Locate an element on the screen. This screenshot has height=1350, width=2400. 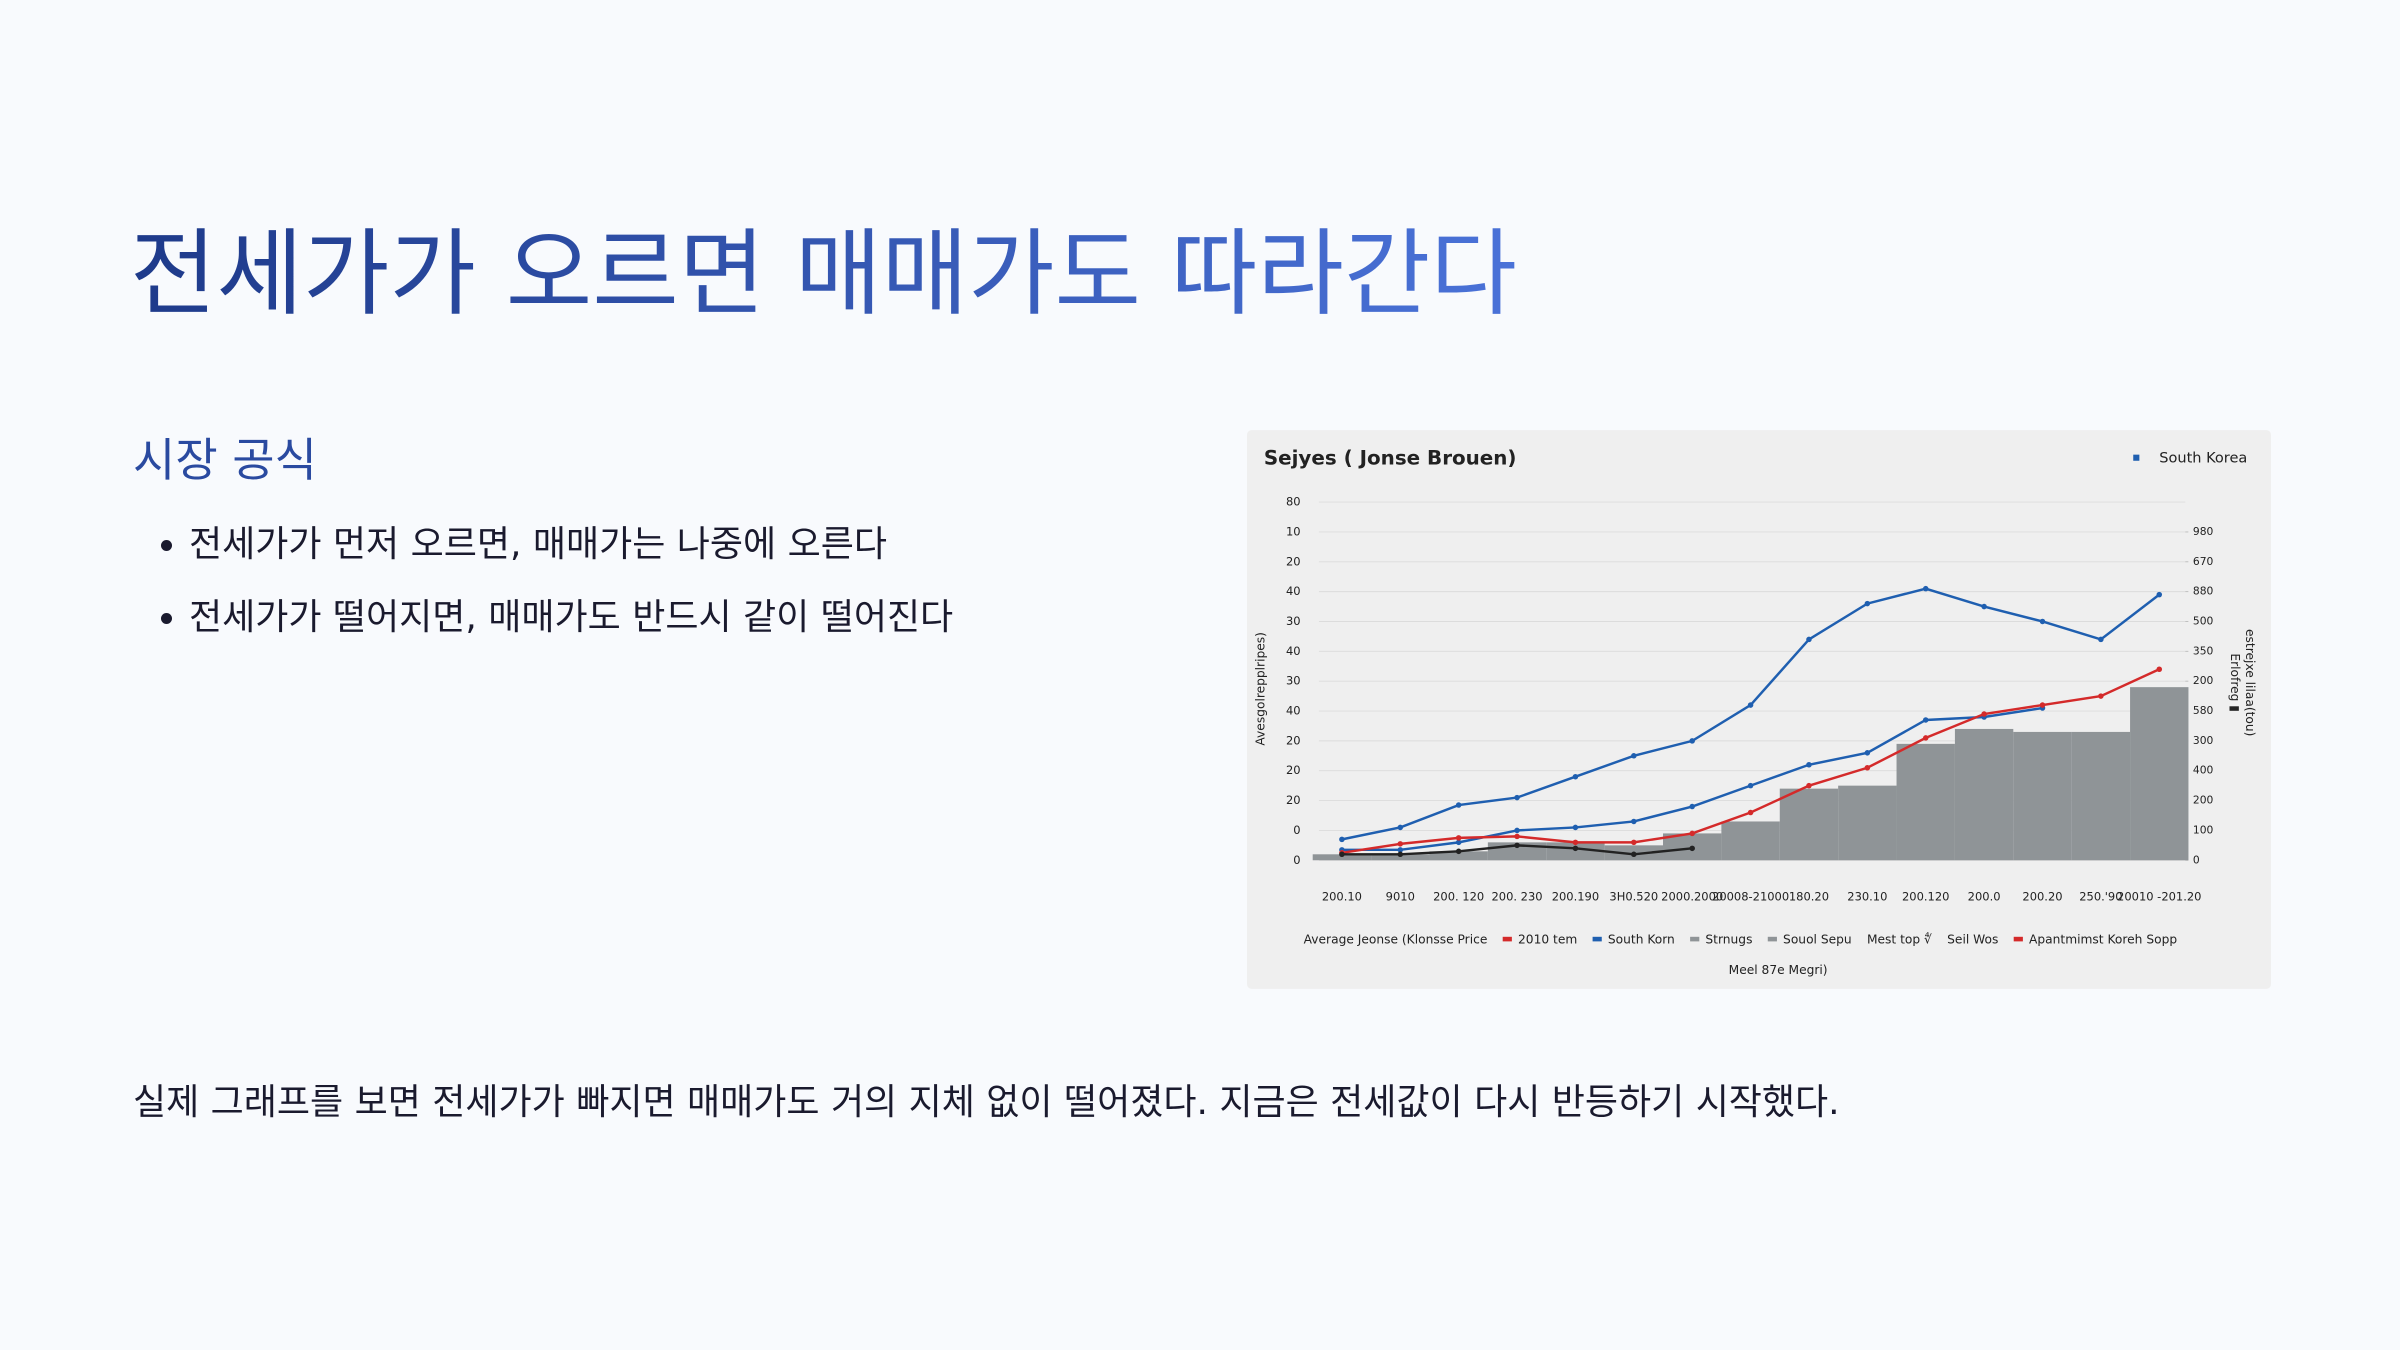
subtitle: 시장 공식 is located at coordinates (225, 460).